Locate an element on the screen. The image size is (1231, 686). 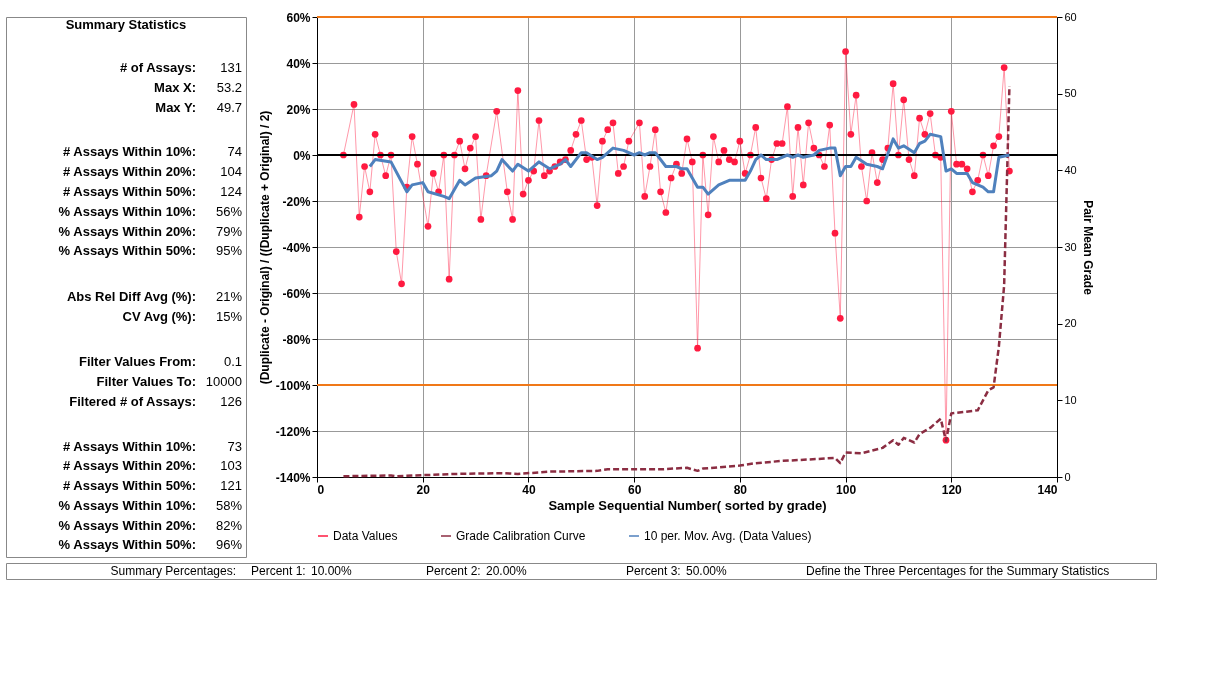
text: # of Assays: is located at coordinates (157, 67).